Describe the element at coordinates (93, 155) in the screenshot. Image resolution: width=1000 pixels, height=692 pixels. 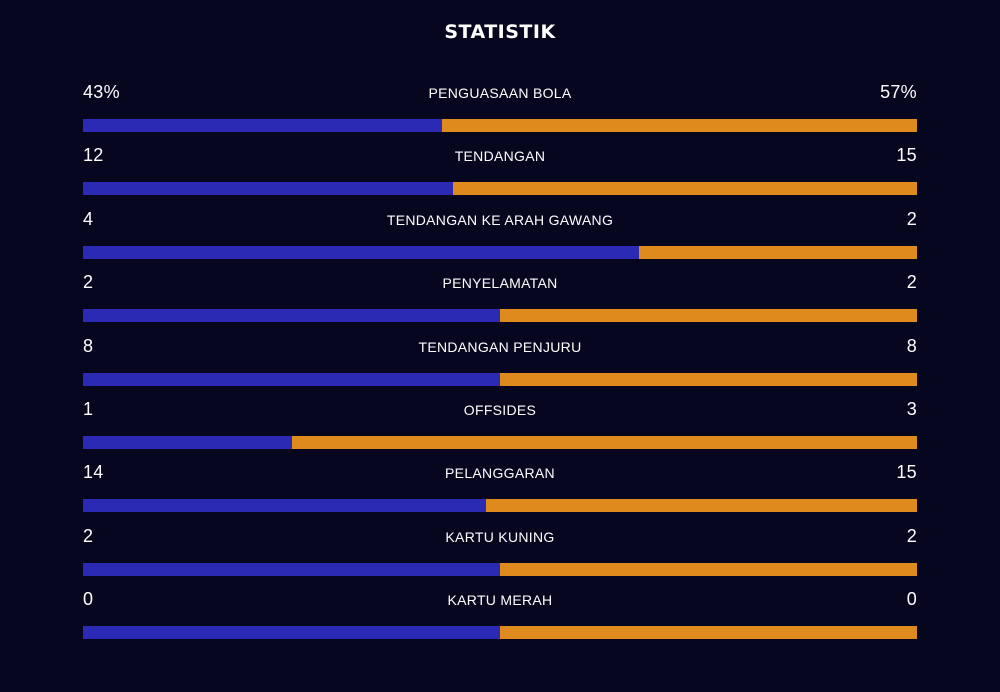
I see `home-value: 12` at that location.